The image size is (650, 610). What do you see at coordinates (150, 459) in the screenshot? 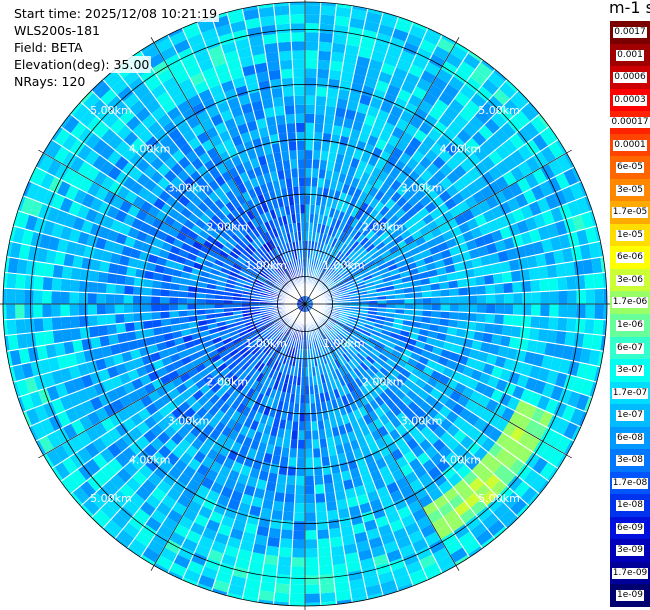
I see `range-ring-label: 4.00km` at bounding box center [150, 459].